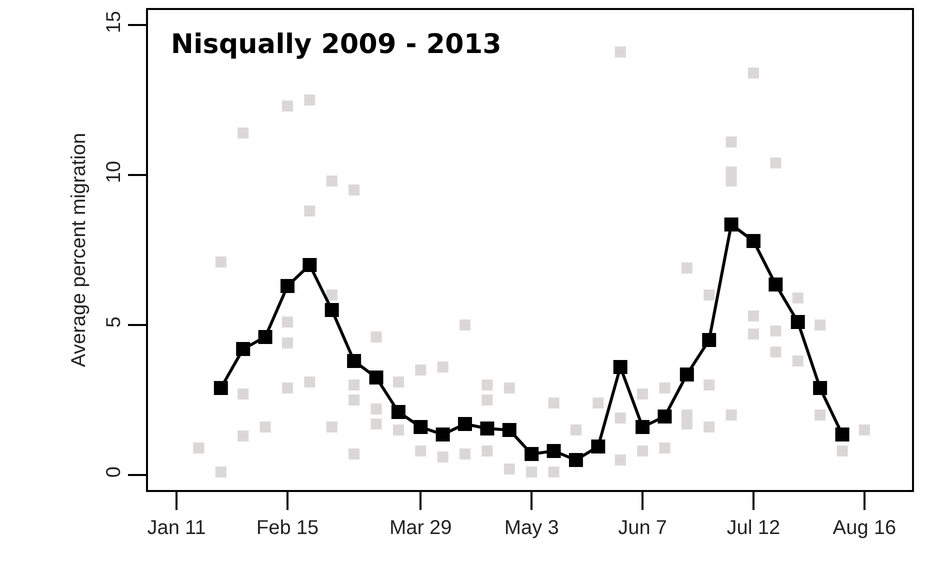  Describe the element at coordinates (114, 472) in the screenshot. I see `y-tick-label: 0` at that location.